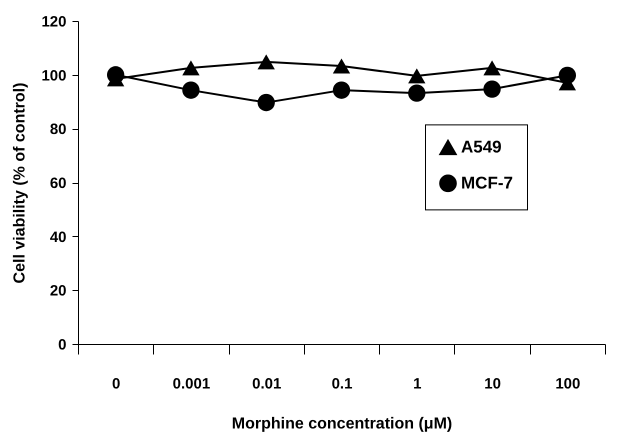  Describe the element at coordinates (58, 183) in the screenshot. I see `y-tick-label: 60` at that location.